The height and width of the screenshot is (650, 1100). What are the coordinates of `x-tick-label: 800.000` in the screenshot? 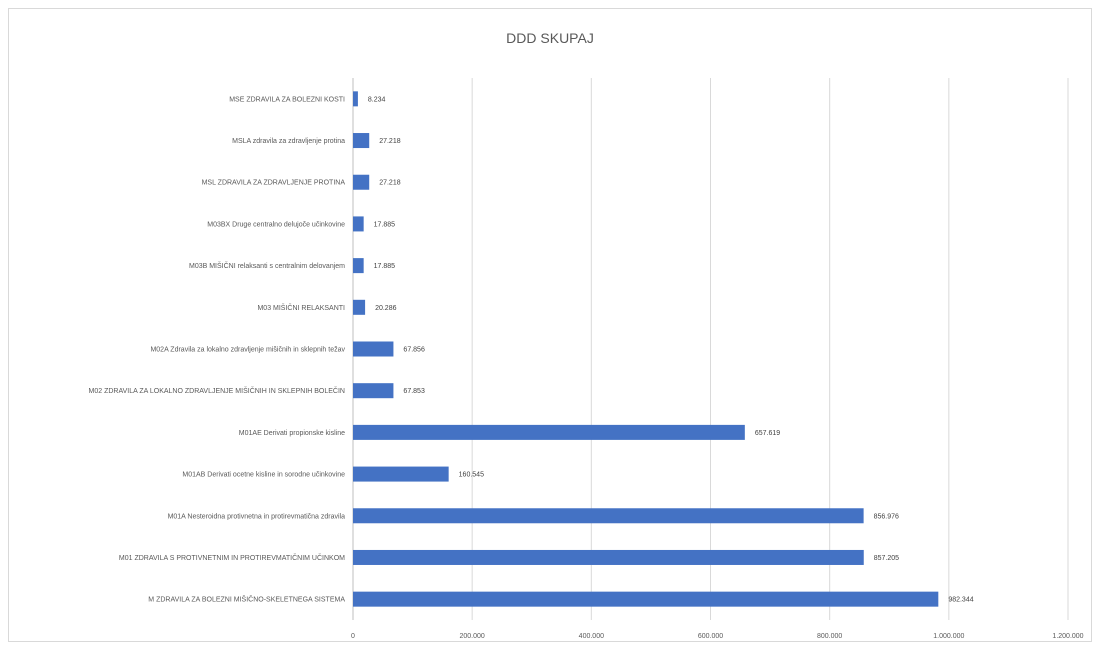 It's located at (829, 636).